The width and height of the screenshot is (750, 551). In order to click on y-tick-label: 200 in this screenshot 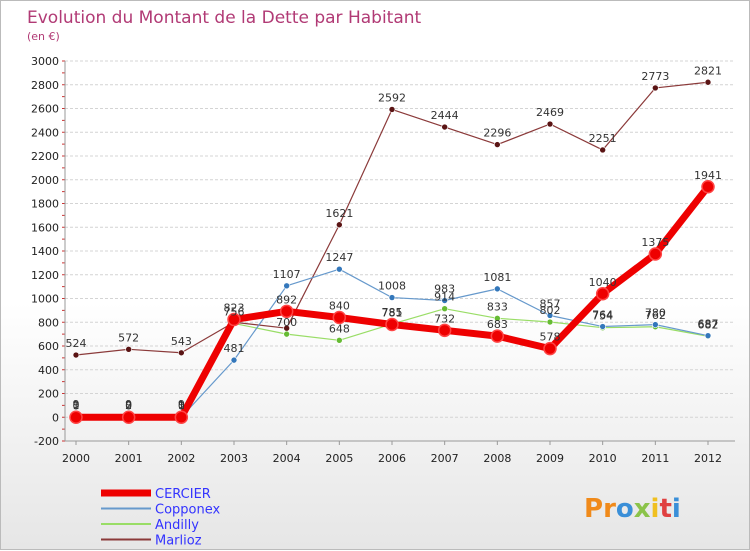, I will do `click(48, 394)`.